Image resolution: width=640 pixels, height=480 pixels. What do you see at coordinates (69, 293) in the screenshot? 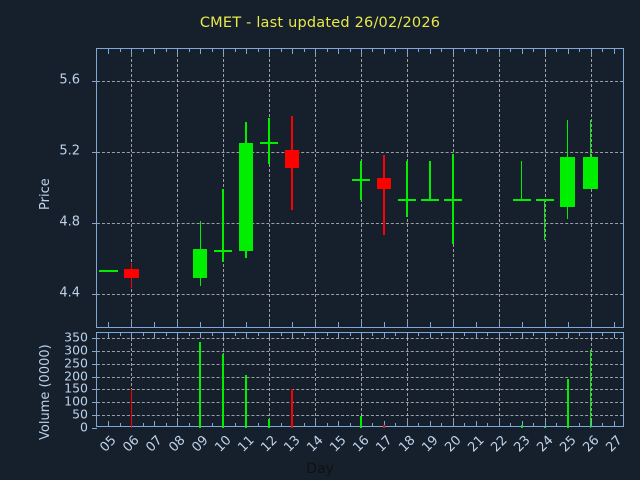
I see `price-axis-label: 4.4` at bounding box center [69, 293].